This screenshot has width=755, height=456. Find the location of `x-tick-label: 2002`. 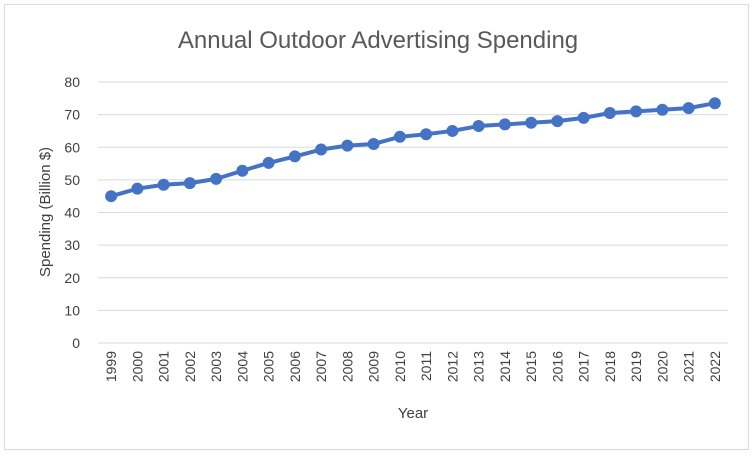

x-tick-label: 2002 is located at coordinates (190, 366).